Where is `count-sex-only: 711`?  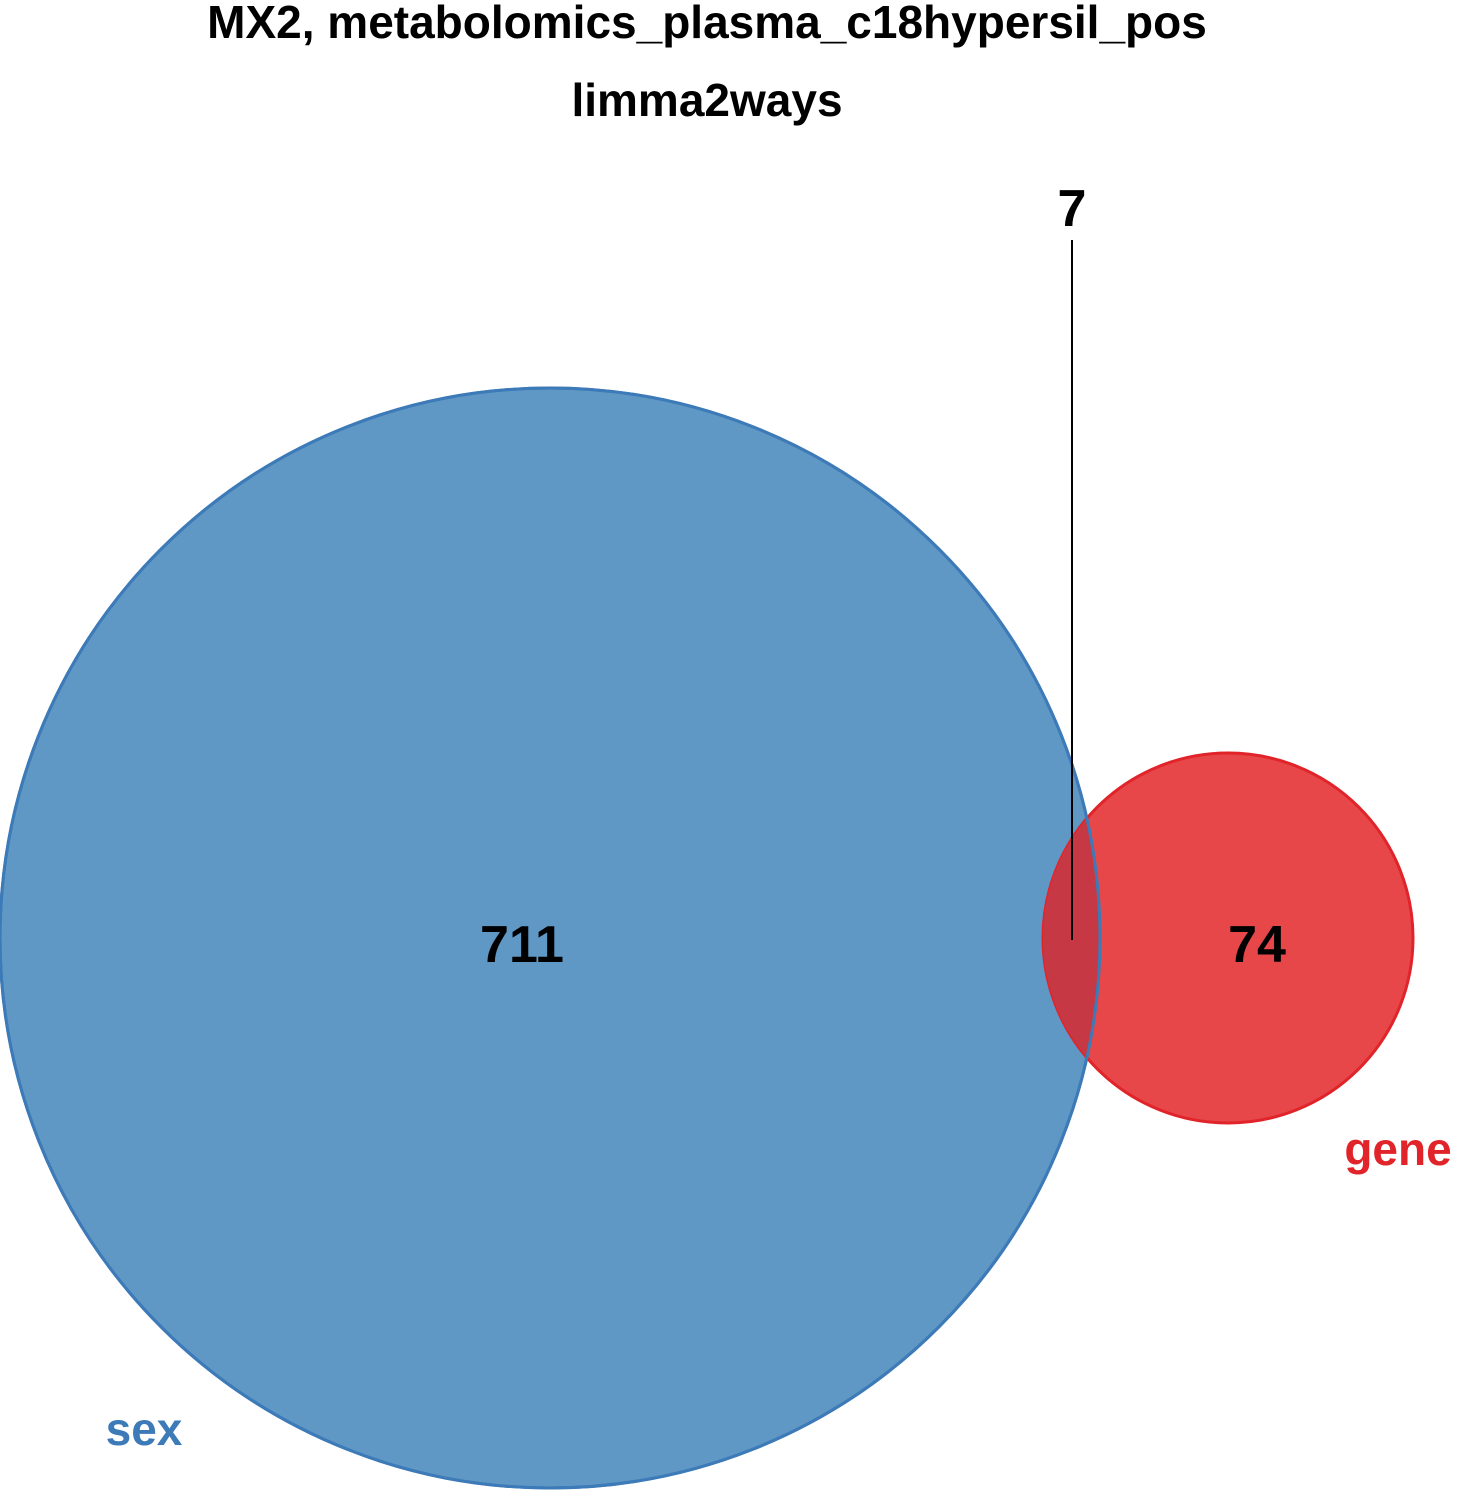 count-sex-only: 711 is located at coordinates (522, 945).